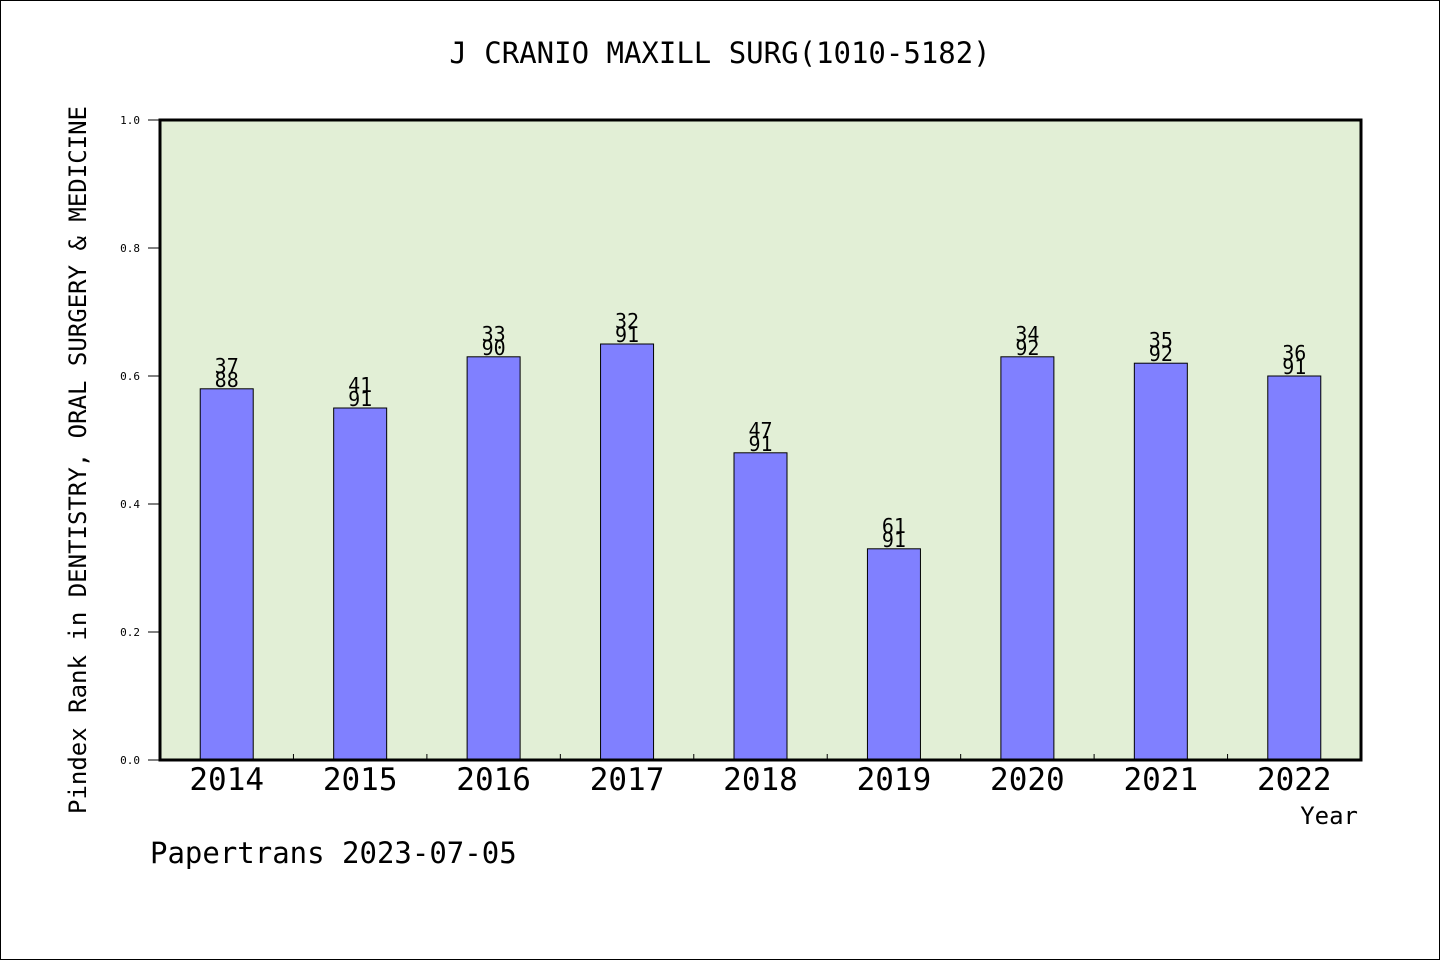 This screenshot has width=1440, height=960. What do you see at coordinates (130, 248) in the screenshot?
I see `y-tick-label: 0.8` at bounding box center [130, 248].